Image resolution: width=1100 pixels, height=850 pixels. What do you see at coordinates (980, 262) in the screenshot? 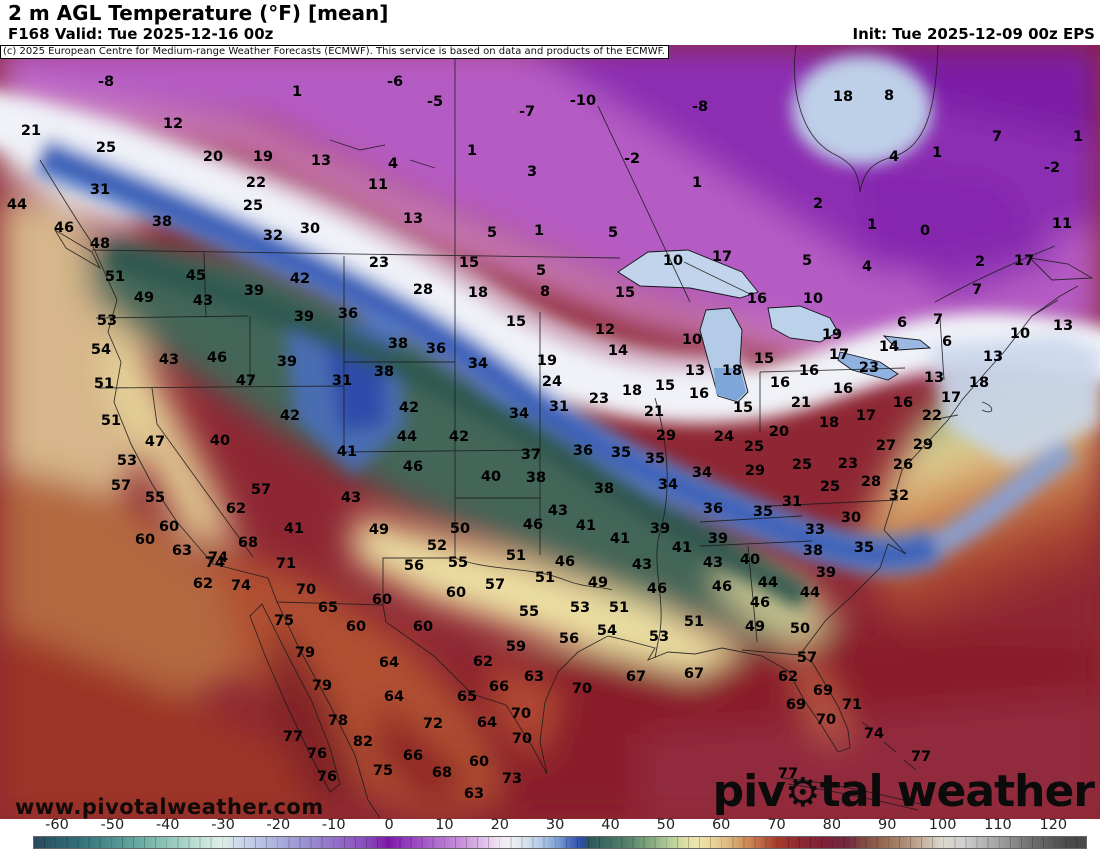
I see `temp-label: 2` at bounding box center [980, 262].